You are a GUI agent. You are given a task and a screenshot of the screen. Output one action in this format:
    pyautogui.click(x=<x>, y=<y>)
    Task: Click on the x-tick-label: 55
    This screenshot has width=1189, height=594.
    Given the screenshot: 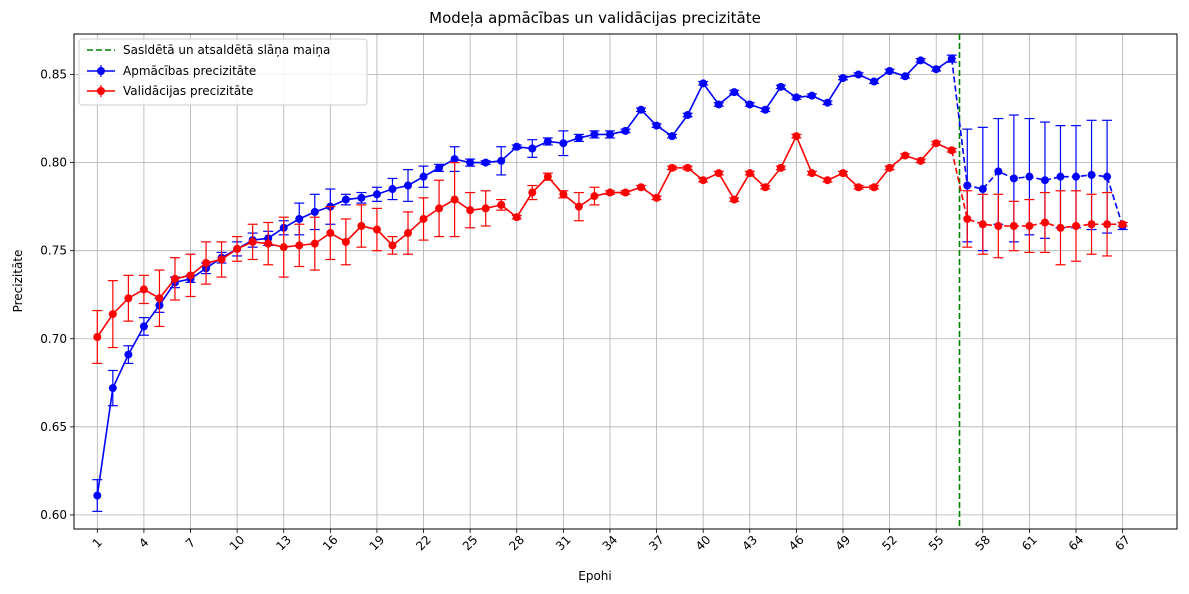 What is the action you would take?
    pyautogui.click(x=936, y=543)
    